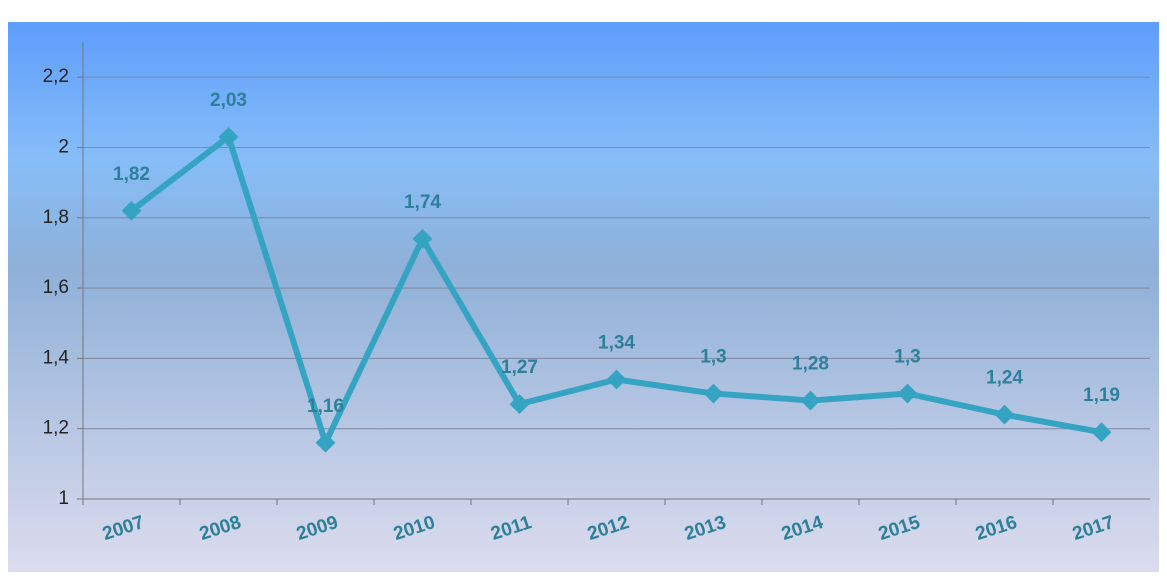 This screenshot has width=1167, height=578. What do you see at coordinates (1004, 378) in the screenshot?
I see `data-label: 1,24` at bounding box center [1004, 378].